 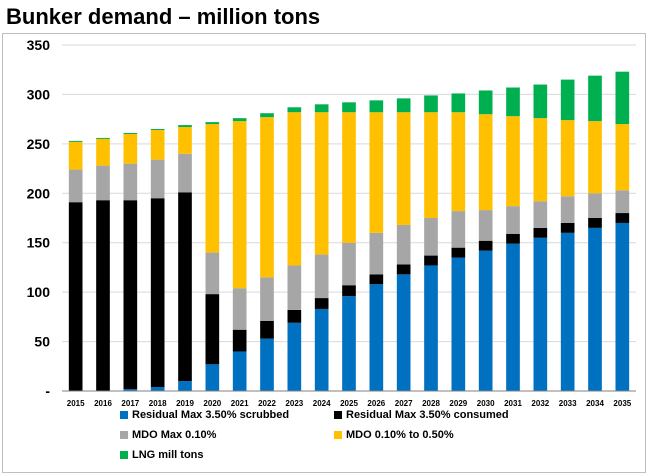 I want to click on x-tick-label: 2029, so click(x=458, y=403).